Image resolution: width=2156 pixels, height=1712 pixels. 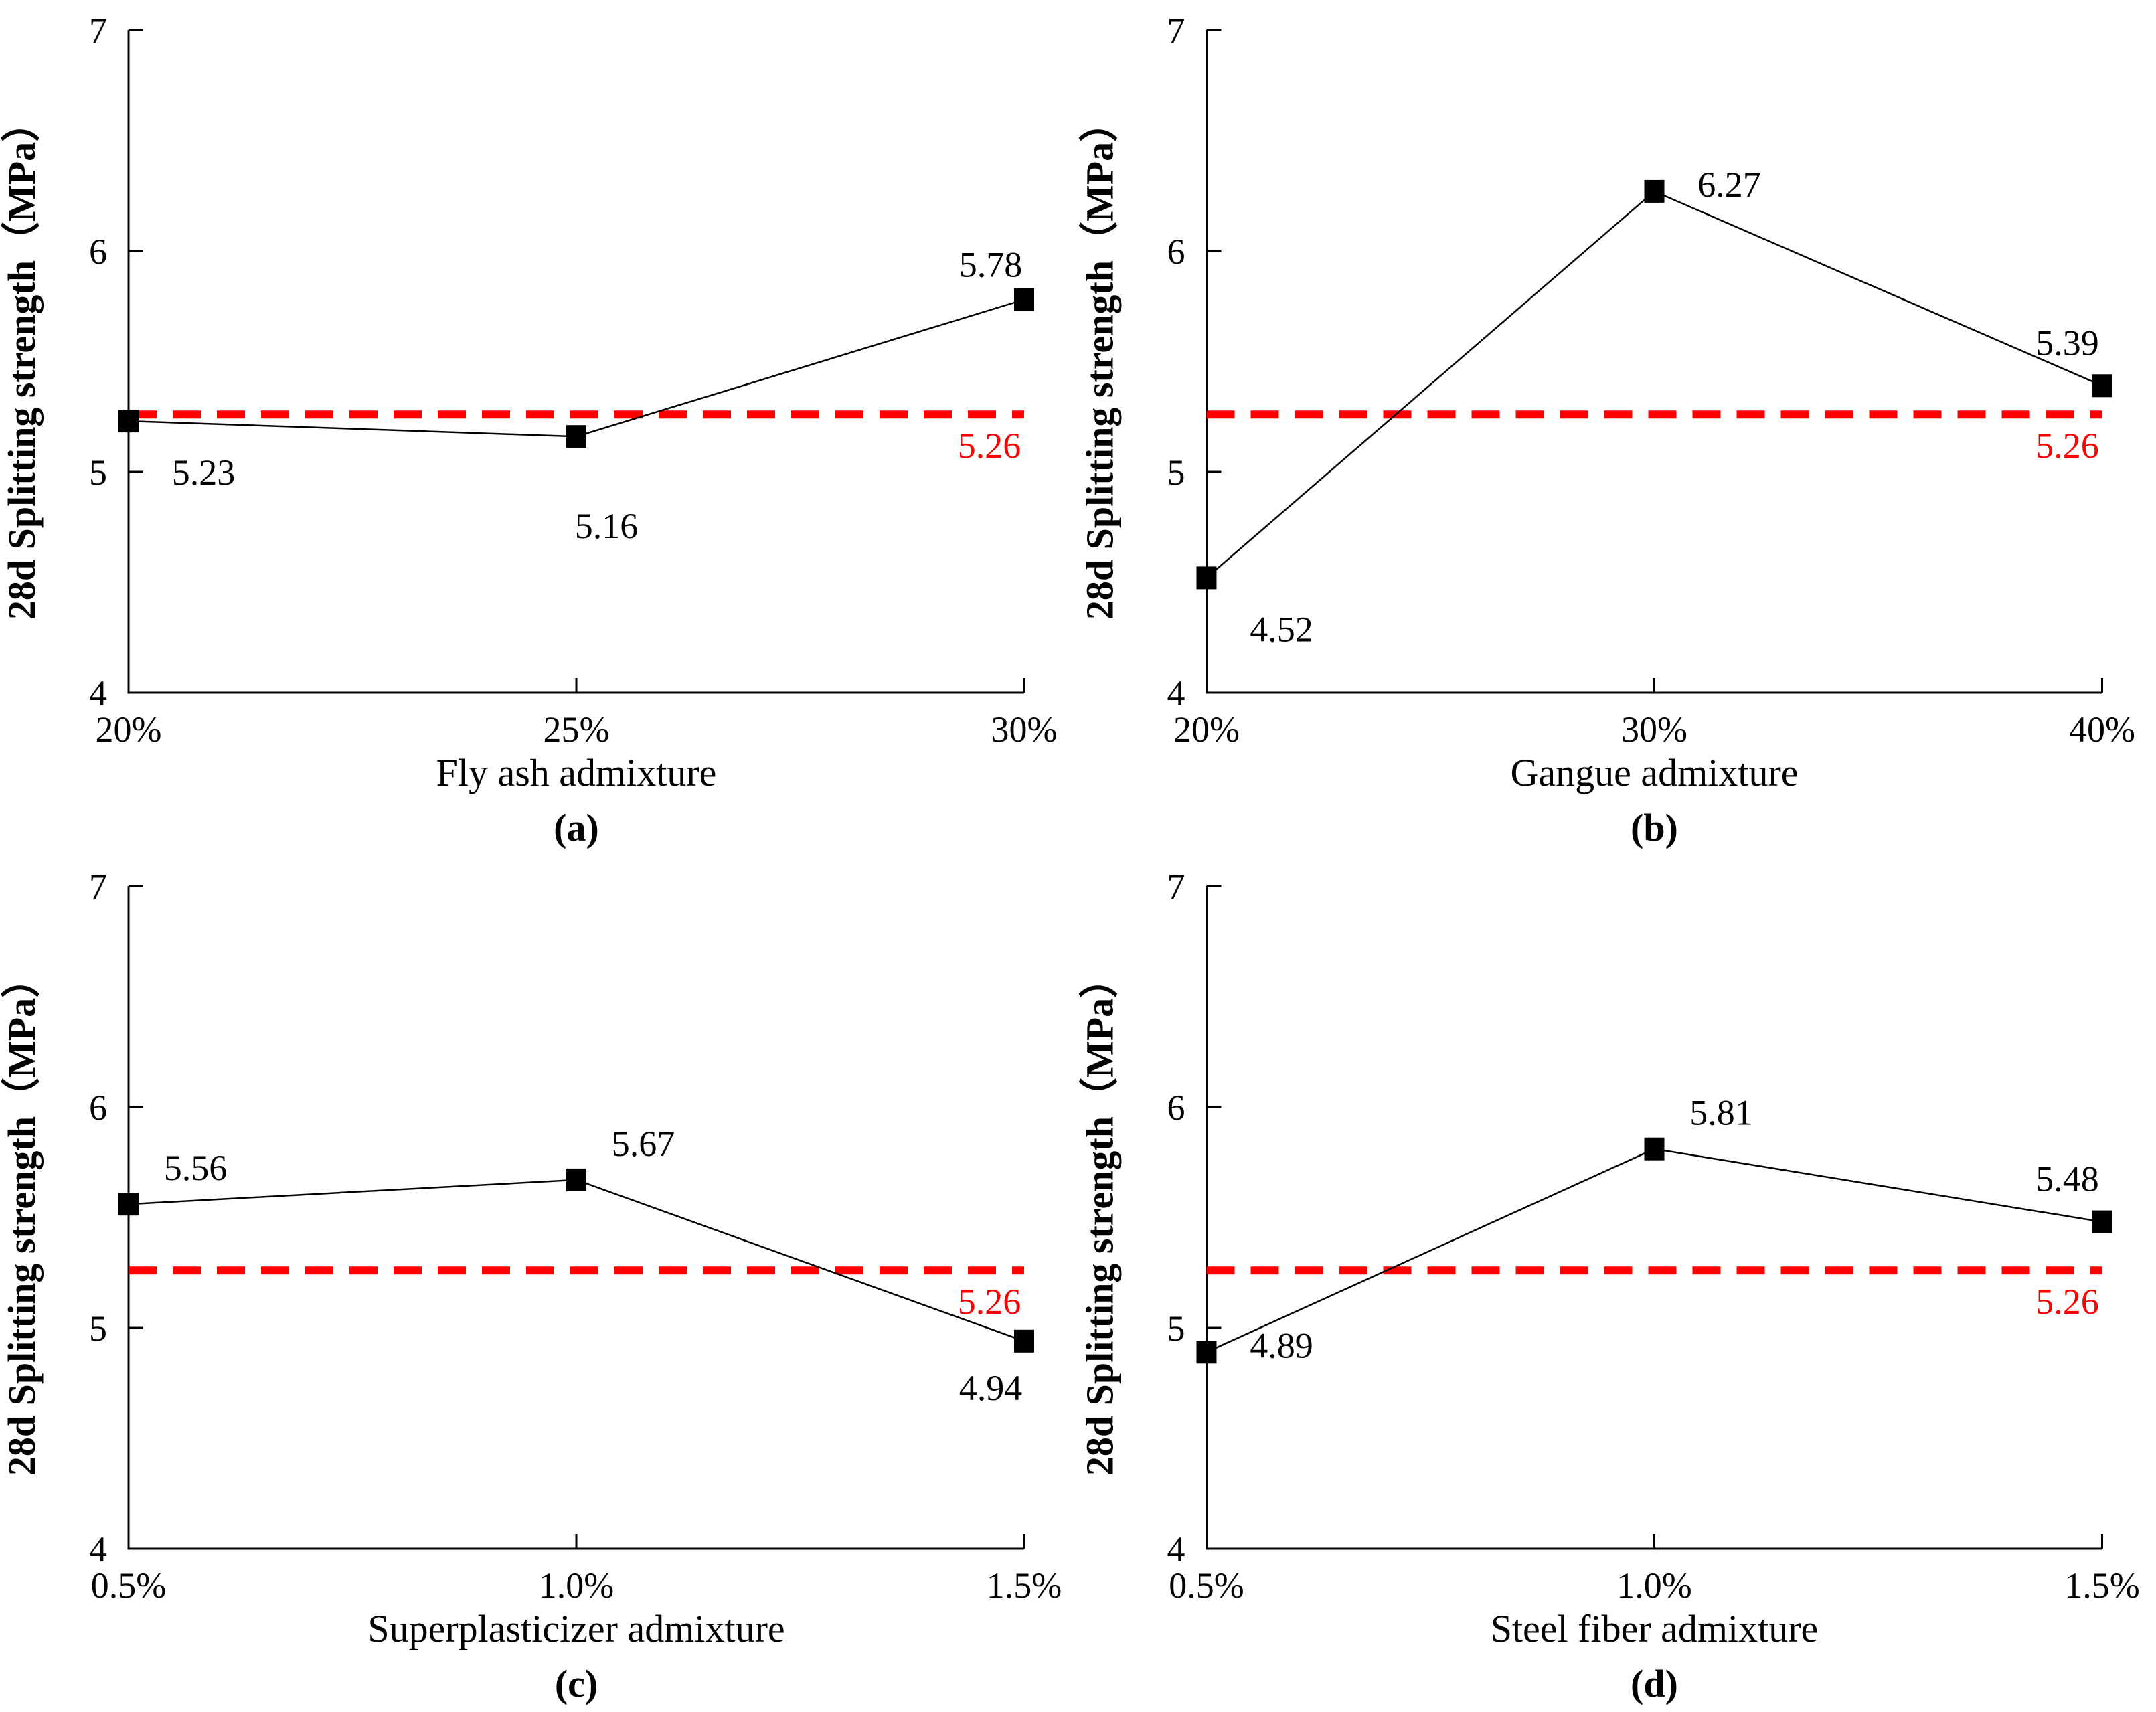 What do you see at coordinates (643, 1144) in the screenshot?
I see `data-point-label: 5.67` at bounding box center [643, 1144].